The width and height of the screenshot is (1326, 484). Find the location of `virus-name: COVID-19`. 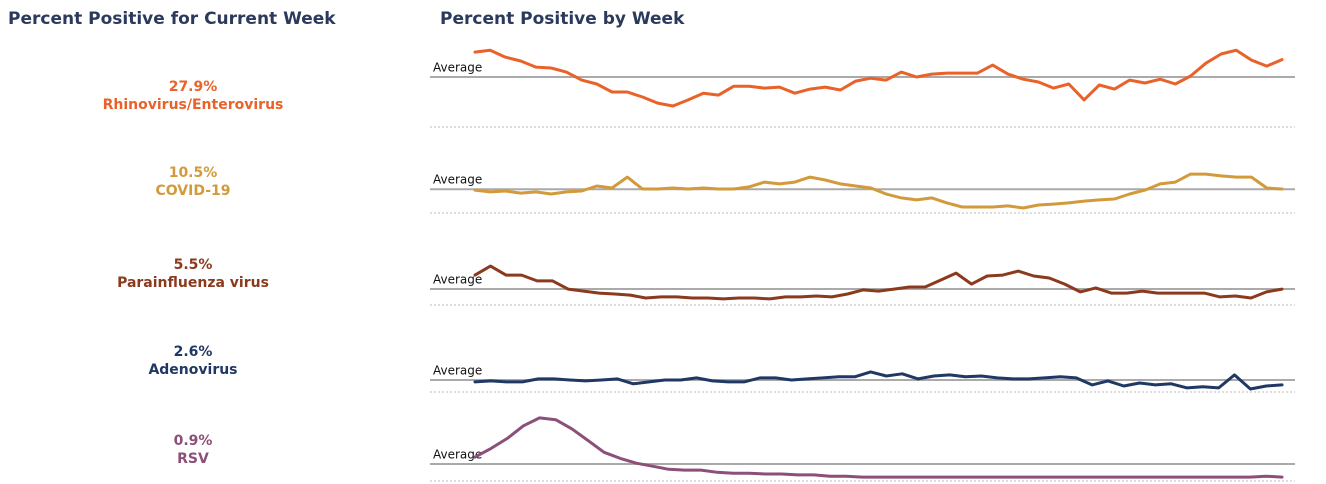

virus-name: COVID-19 is located at coordinates (192, 191).